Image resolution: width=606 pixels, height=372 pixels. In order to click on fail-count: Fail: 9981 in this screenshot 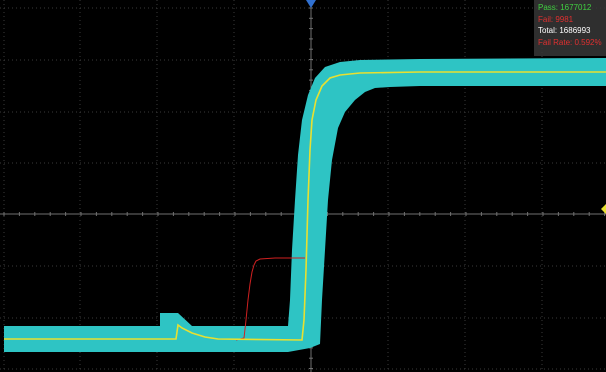, I will do `click(556, 19)`.